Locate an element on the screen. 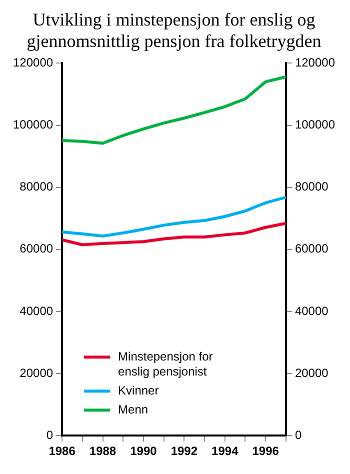 The image size is (350, 474). legend-label: Minstepensjon for enslig pensjonist is located at coordinates (165, 363).